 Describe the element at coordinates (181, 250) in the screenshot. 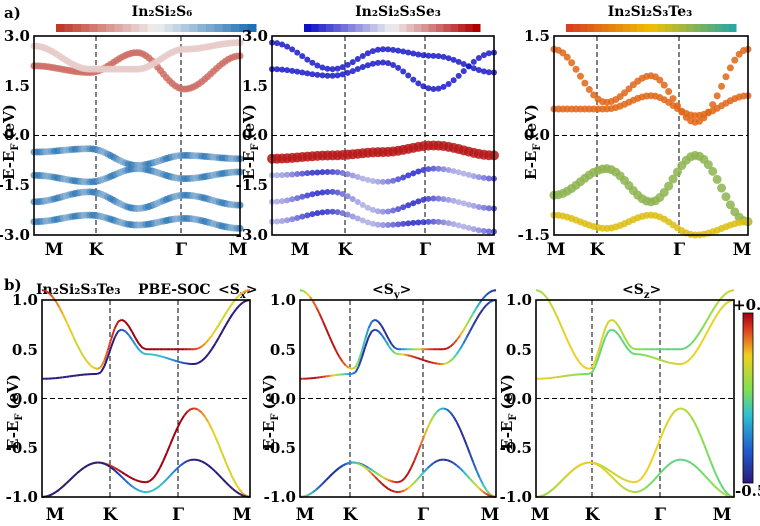

I see `panel-a1-kpoint: Γ` at that location.